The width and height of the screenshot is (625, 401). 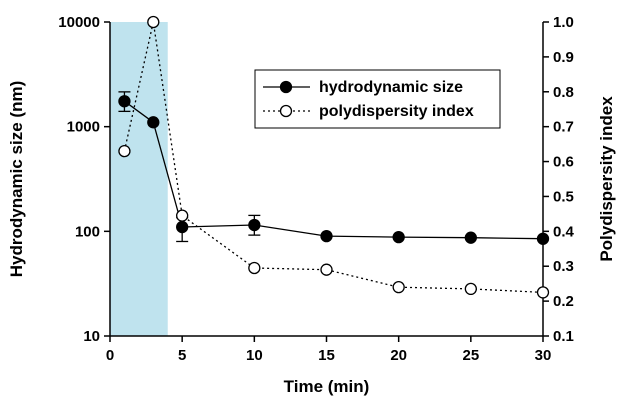 I want to click on y-left-tick-label: 10000, so click(x=79, y=22).